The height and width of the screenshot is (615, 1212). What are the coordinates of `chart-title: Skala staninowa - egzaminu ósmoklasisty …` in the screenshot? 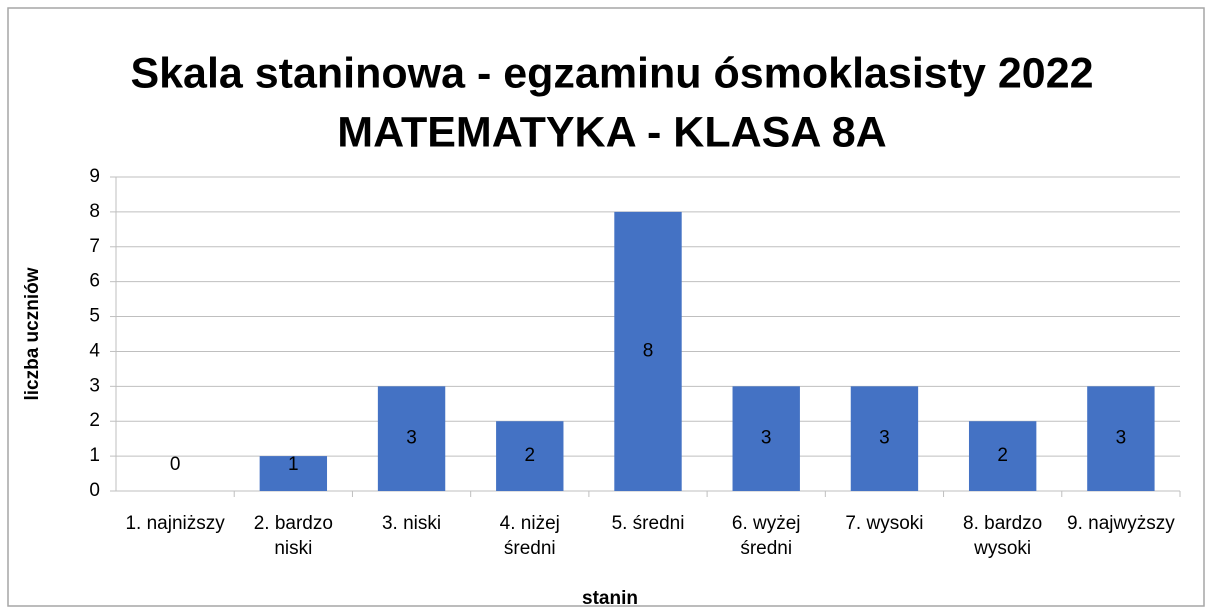 It's located at (611, 73).